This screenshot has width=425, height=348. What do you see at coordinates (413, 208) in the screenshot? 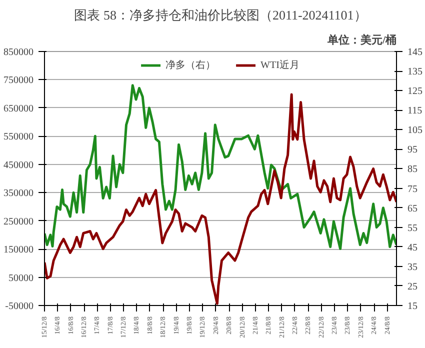
I see `y2-tick-label: 65` at bounding box center [413, 208].